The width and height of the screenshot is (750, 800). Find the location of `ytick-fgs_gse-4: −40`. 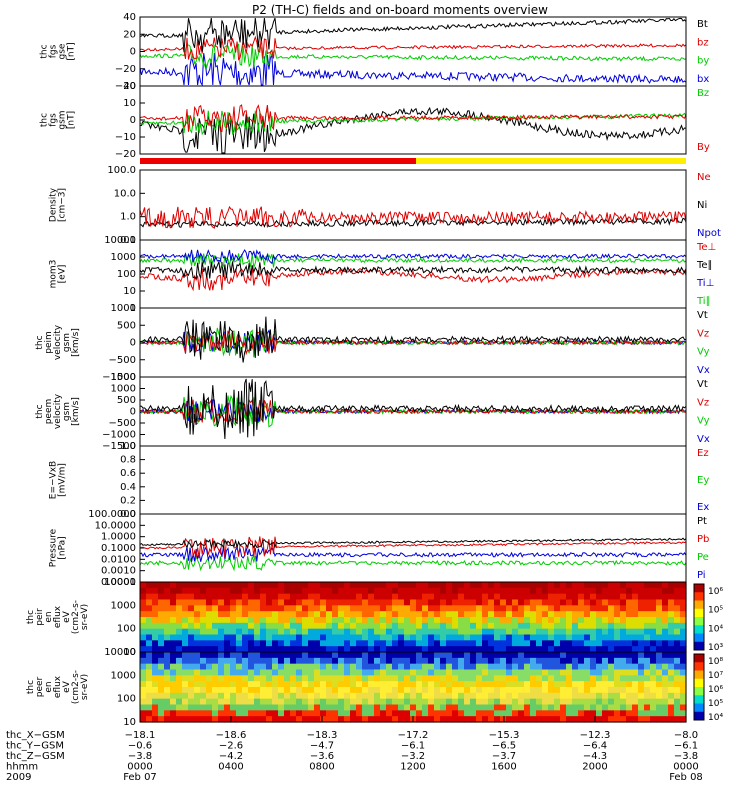

ytick-fgs_gse-4: −40 is located at coordinates (125, 86).